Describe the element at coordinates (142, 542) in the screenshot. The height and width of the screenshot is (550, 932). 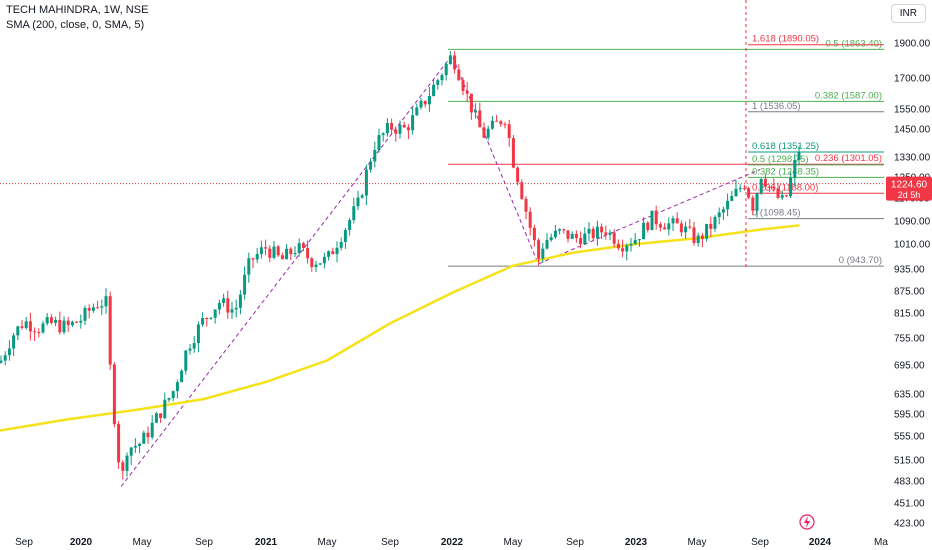
I see `x-tick-label: May` at that location.